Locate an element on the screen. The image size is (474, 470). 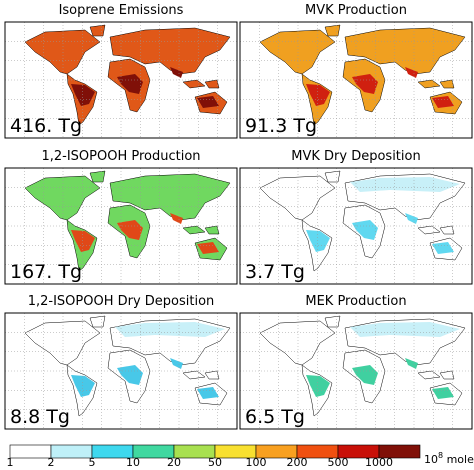
map-panel: 91.3 Tg is located at coordinates (356, 80).